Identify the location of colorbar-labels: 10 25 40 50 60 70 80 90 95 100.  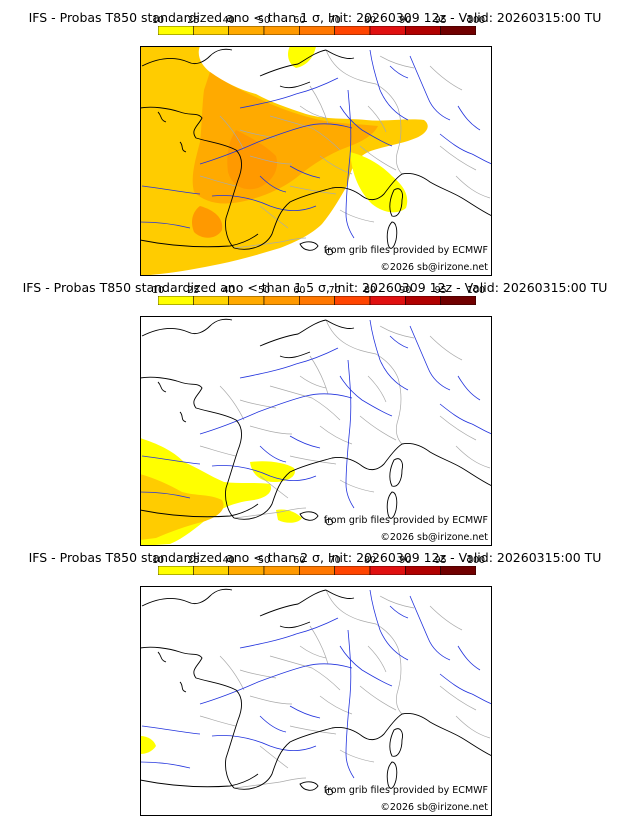
(320, 560).